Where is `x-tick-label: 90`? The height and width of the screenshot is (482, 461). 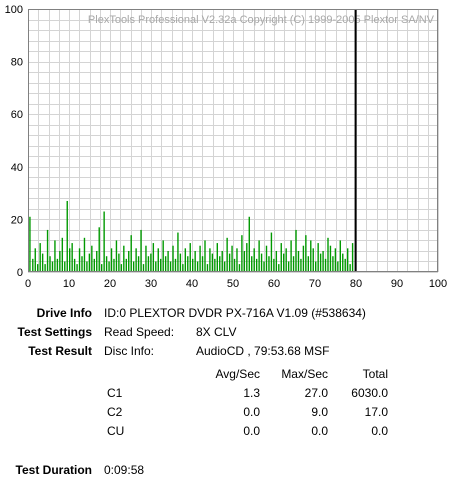 x-tick-label: 90 is located at coordinates (397, 284).